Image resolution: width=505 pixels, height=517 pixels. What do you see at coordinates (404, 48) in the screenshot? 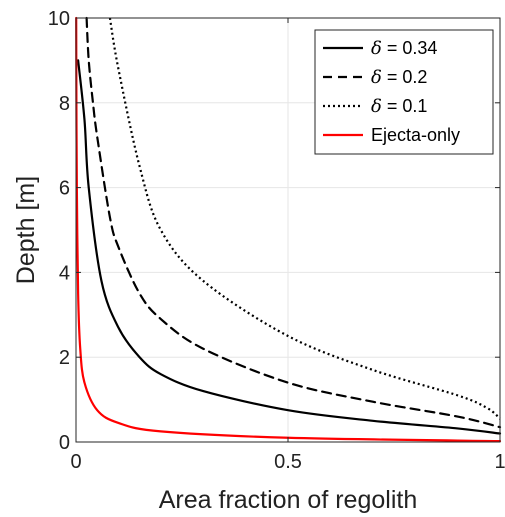
I see `legend-label: δ = 0.34` at bounding box center [404, 48].